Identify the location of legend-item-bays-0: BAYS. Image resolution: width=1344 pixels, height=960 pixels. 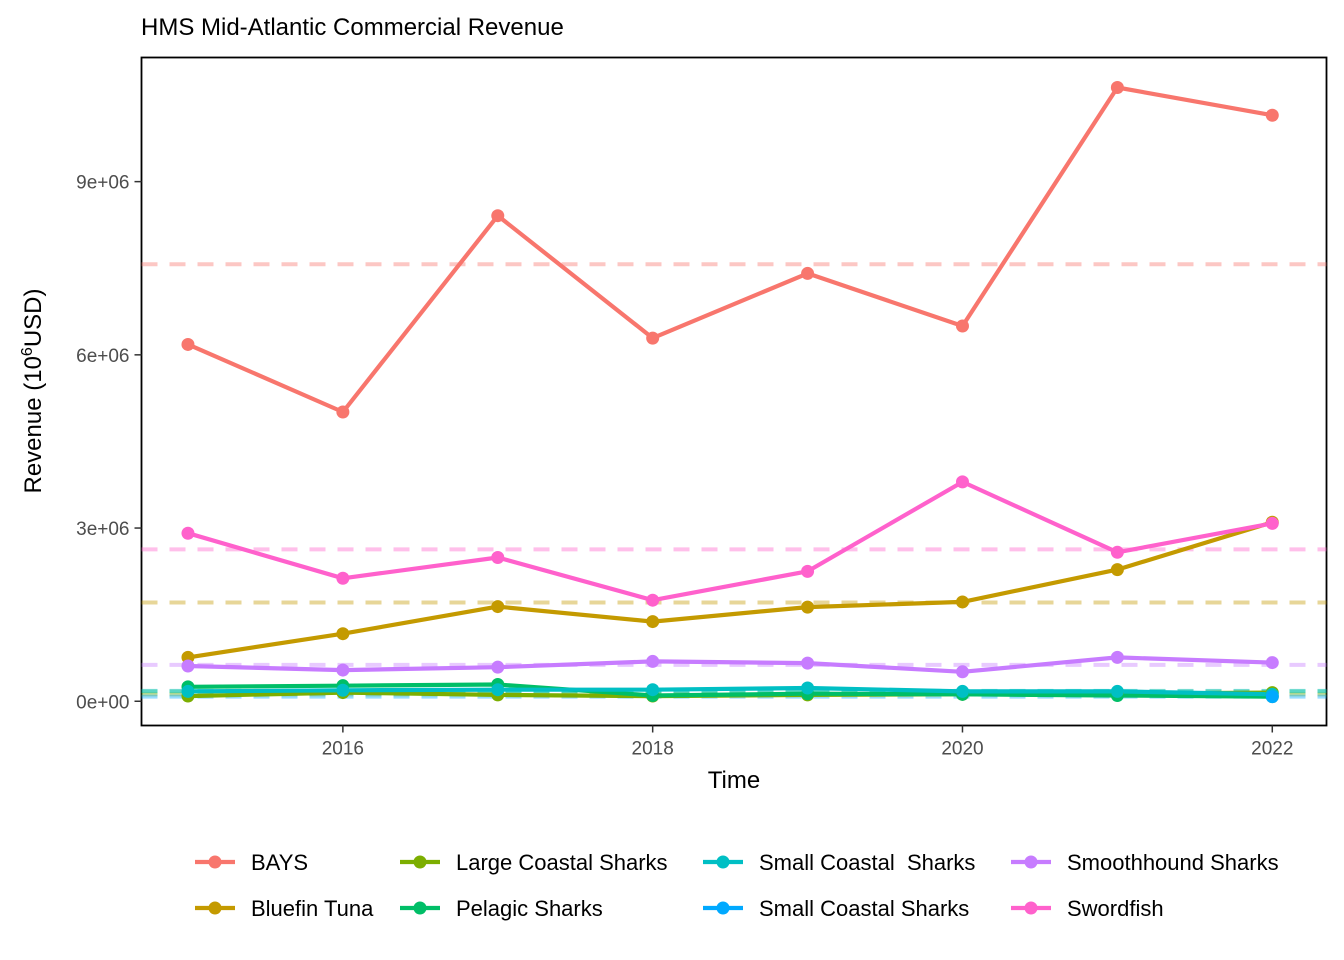
(251, 862).